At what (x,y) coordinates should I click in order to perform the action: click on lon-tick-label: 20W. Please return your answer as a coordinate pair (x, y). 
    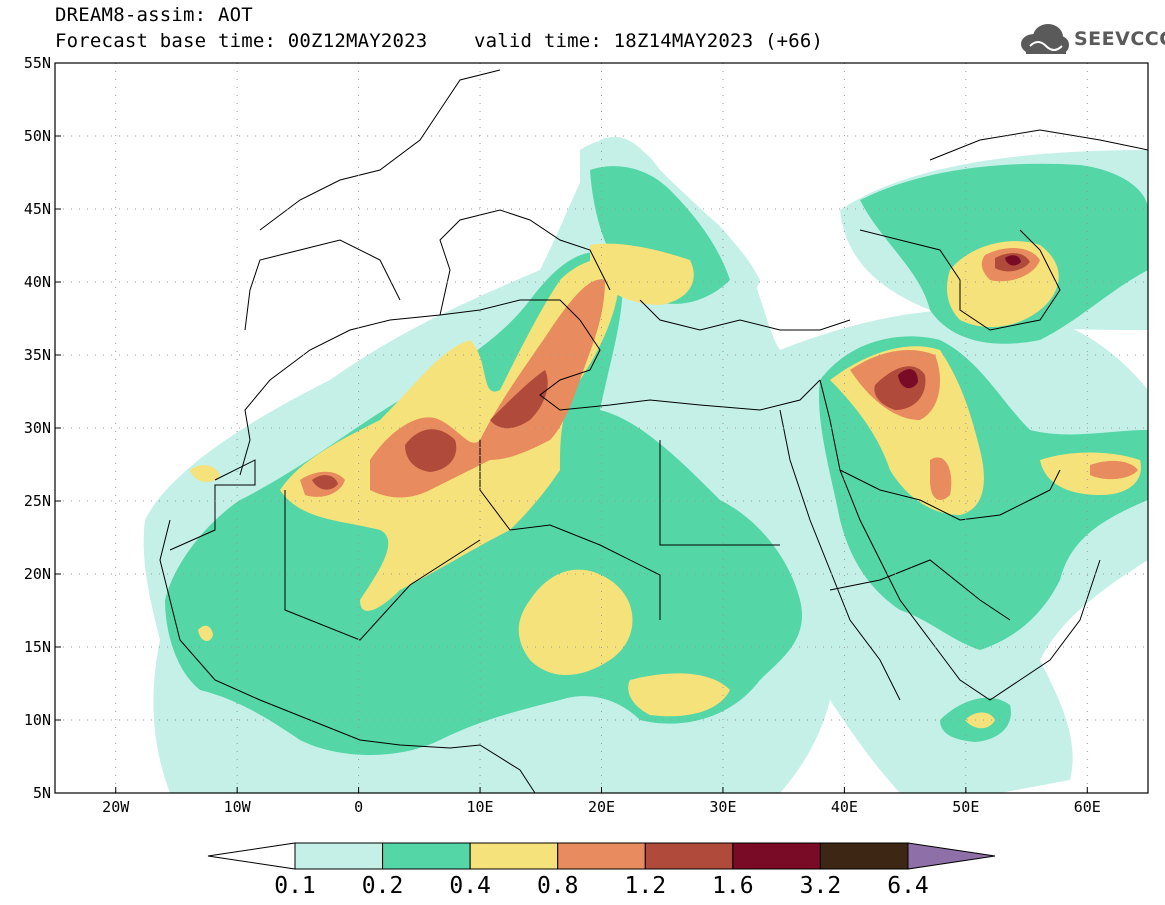
    Looking at the image, I should click on (116, 807).